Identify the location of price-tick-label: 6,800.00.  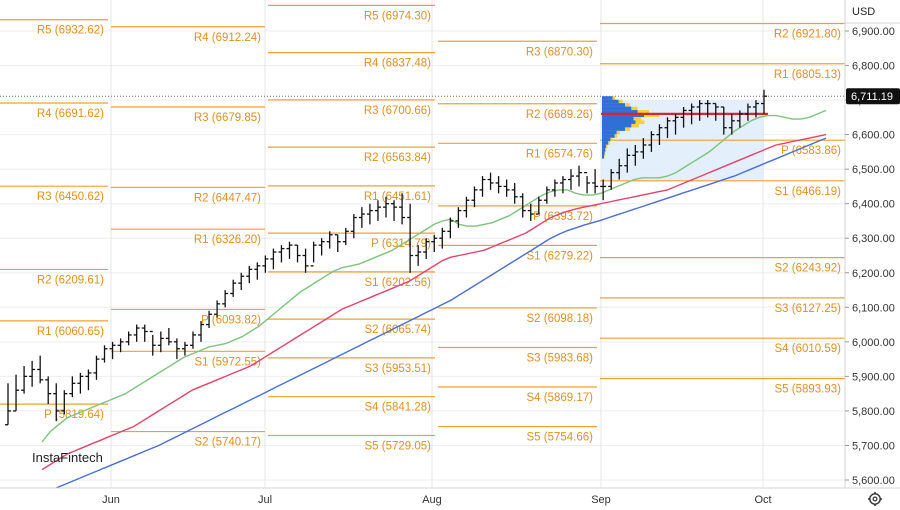
(873, 67).